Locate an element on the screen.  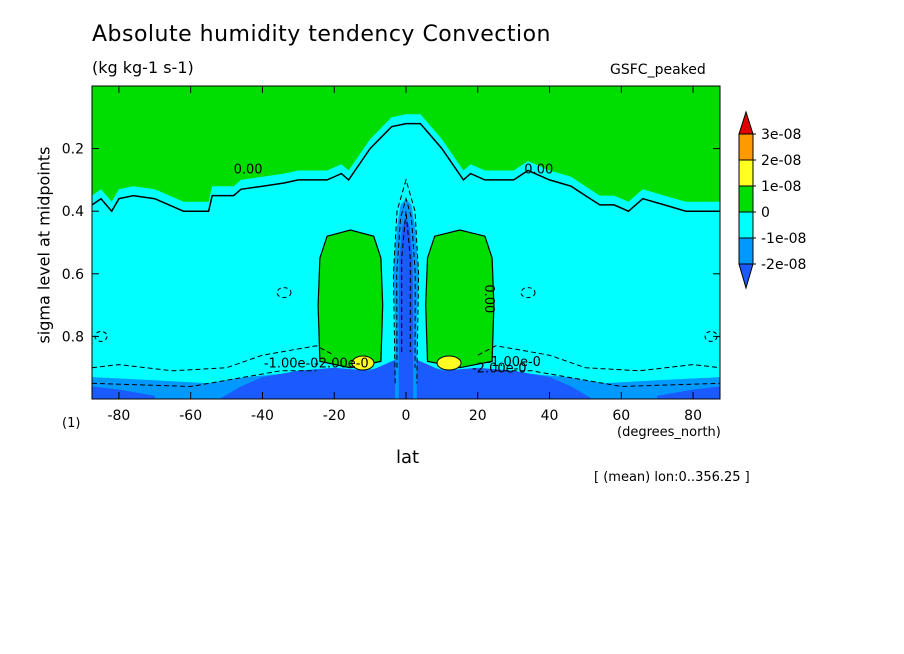
colorbar-label: -1e-08 is located at coordinates (783, 239).